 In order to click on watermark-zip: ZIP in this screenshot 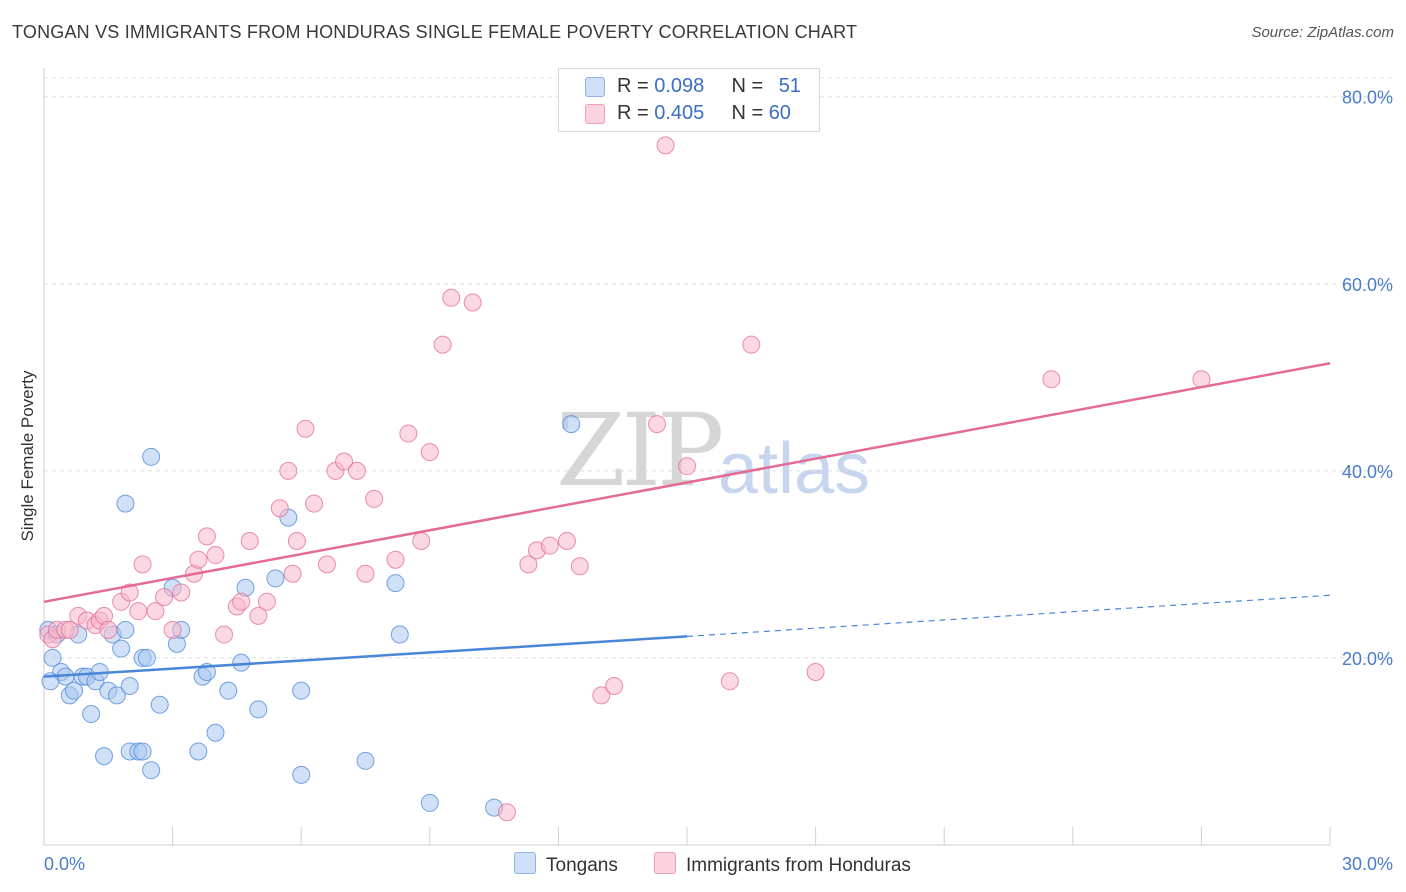, I will do `click(640, 450)`.